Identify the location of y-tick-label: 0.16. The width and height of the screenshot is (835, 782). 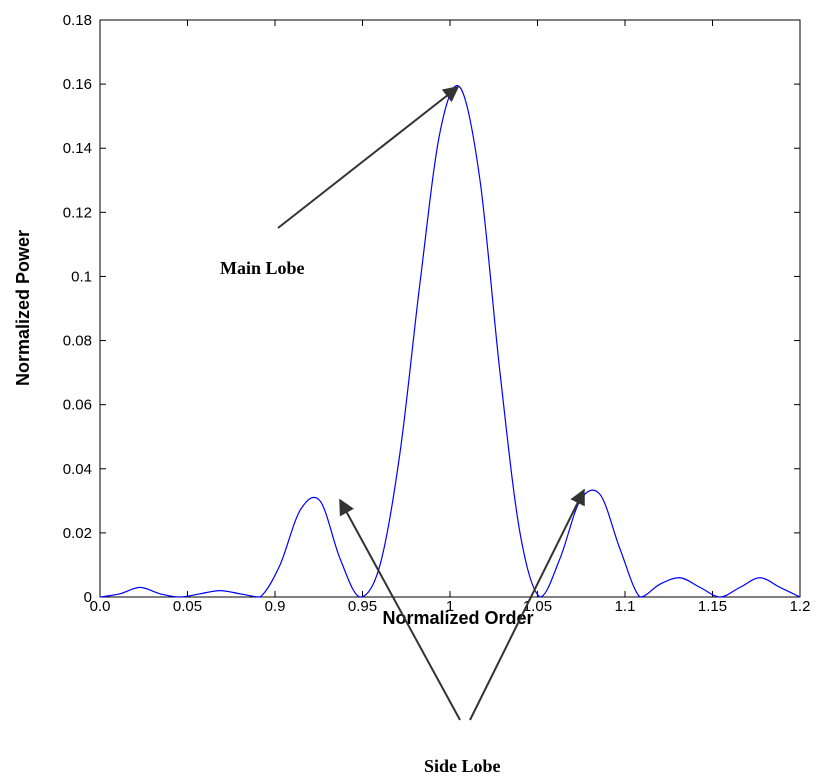
(77, 84).